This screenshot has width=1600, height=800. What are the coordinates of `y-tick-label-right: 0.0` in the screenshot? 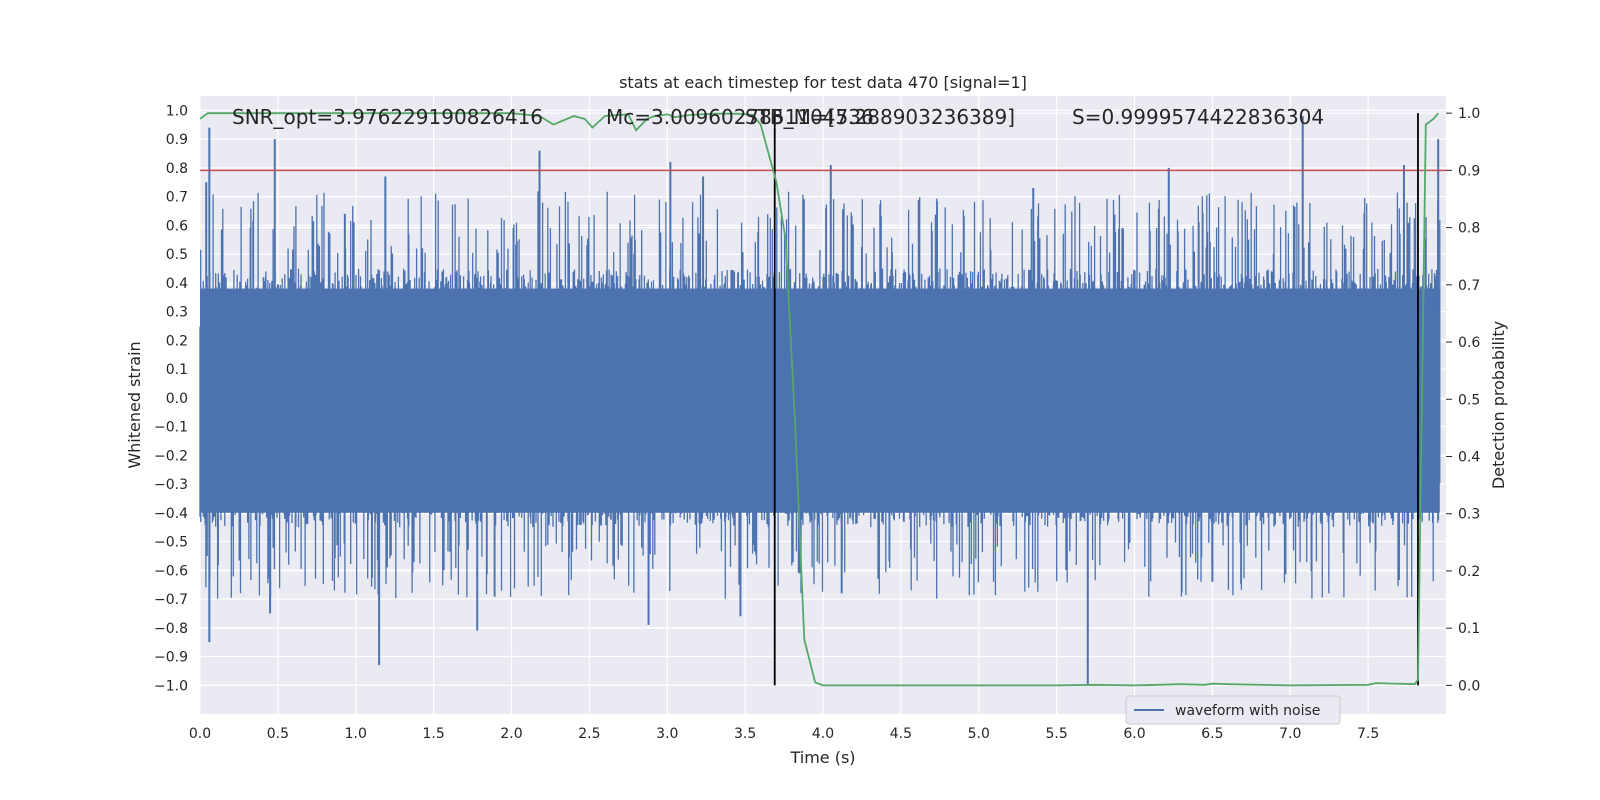 It's located at (1469, 686).